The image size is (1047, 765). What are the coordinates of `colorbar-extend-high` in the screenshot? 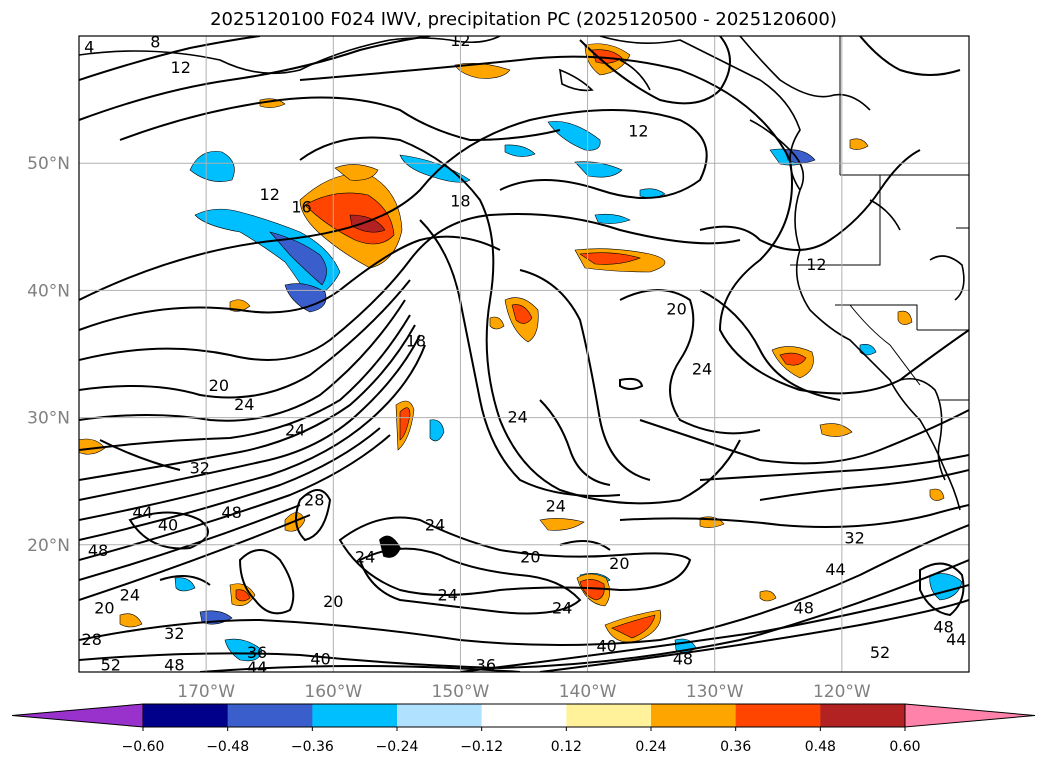 It's located at (970, 715).